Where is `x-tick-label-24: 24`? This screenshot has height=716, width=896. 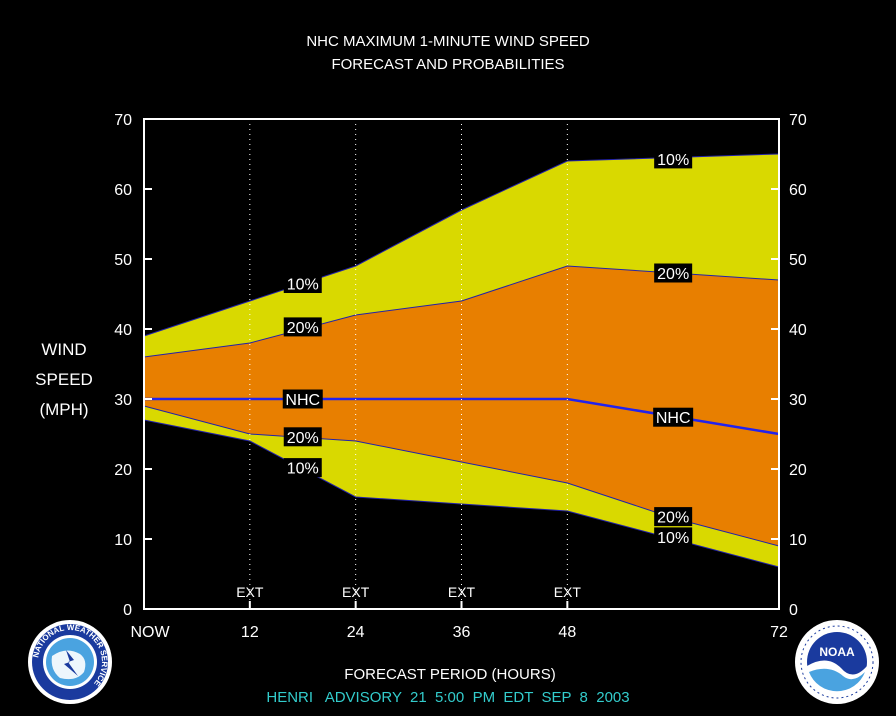 x-tick-label-24: 24 is located at coordinates (356, 632).